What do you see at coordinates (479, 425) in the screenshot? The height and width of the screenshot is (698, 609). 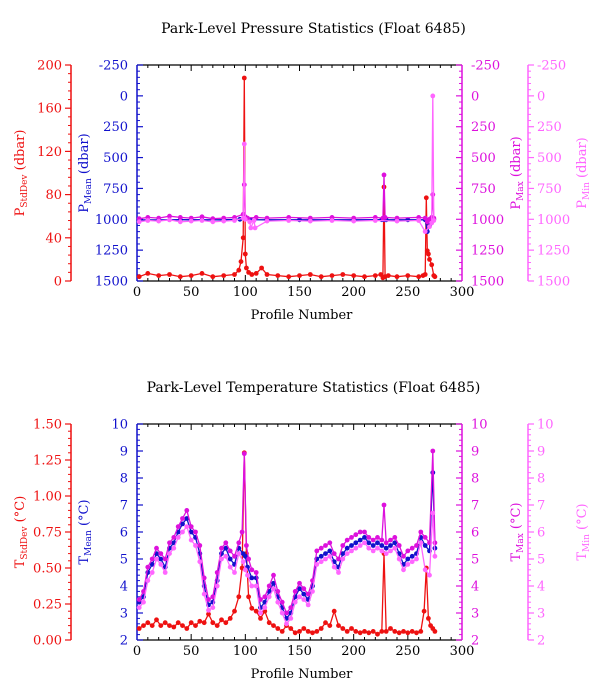 I see `y-tick-label-max: 10` at bounding box center [479, 425].